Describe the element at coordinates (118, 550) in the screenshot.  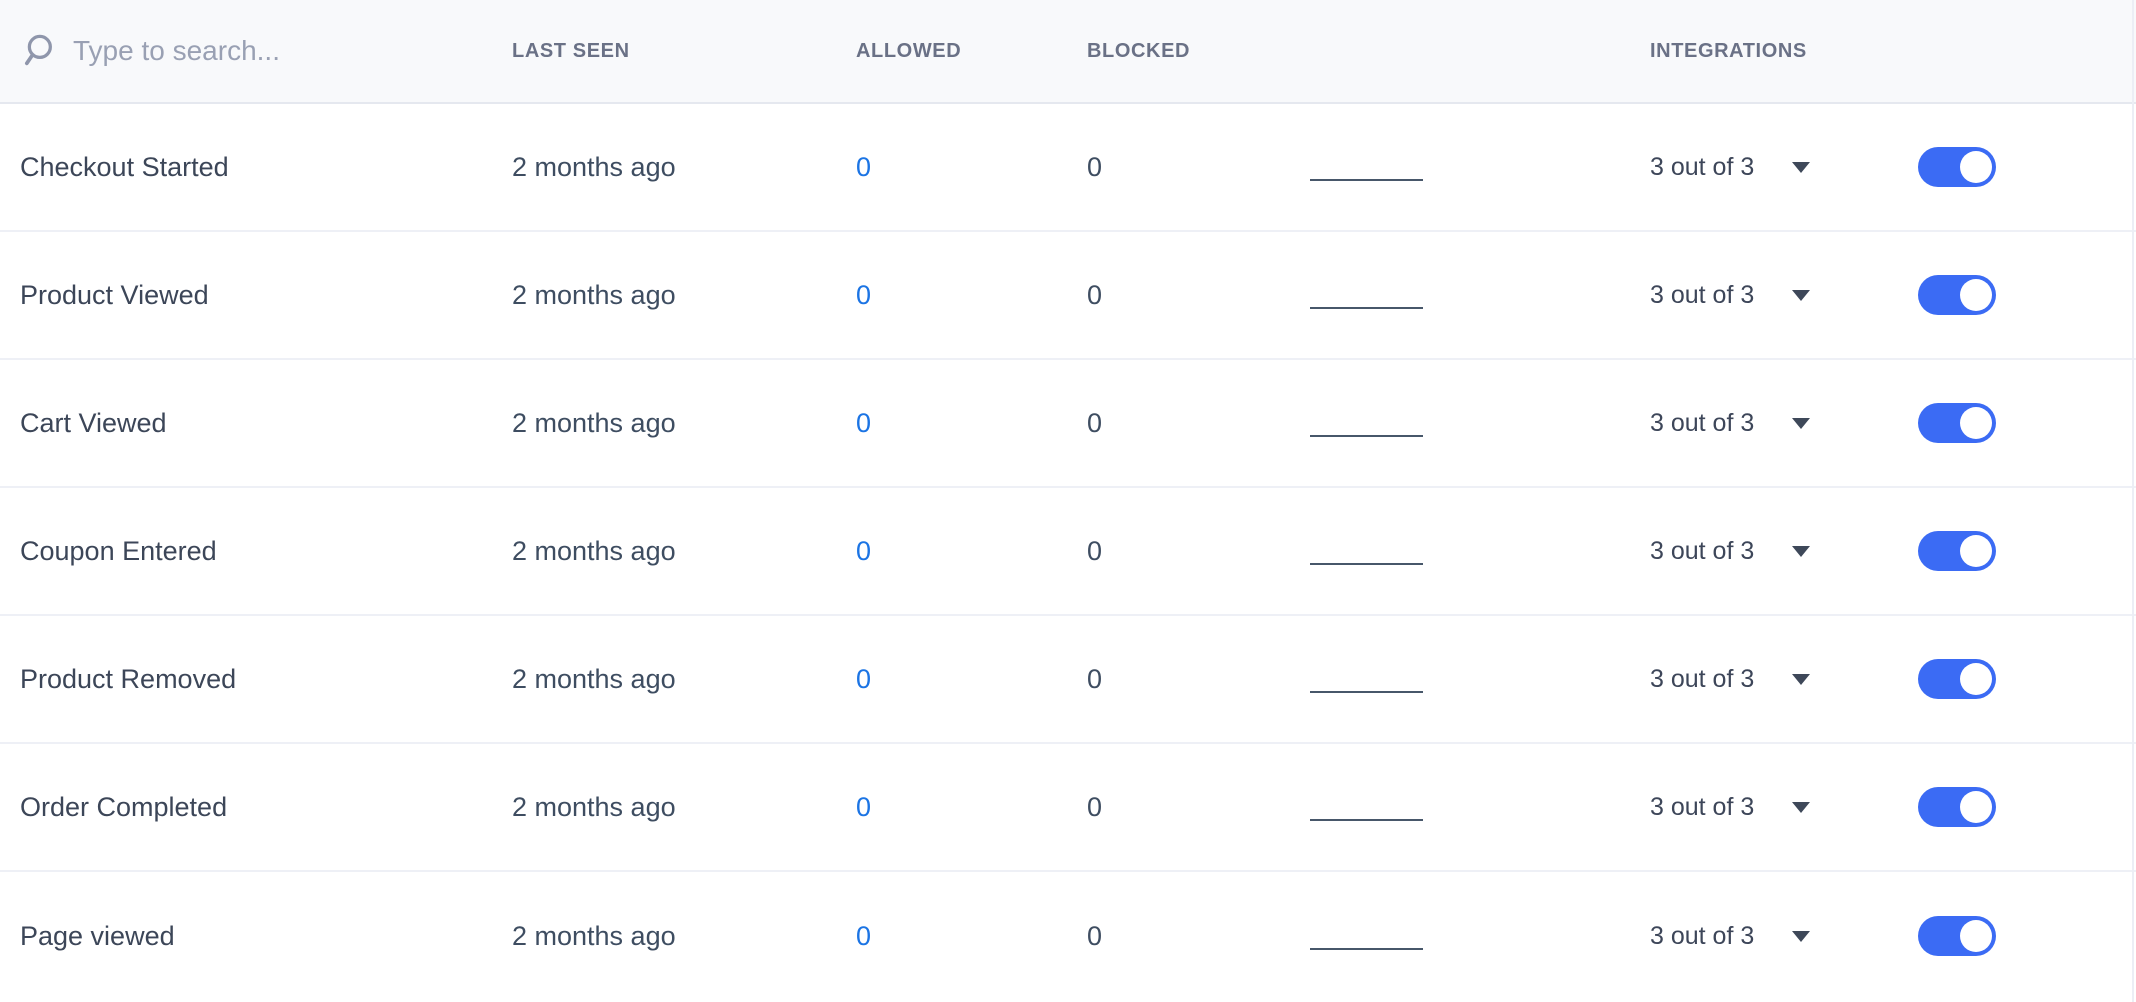
I see `event-name: Coupon Entered` at that location.